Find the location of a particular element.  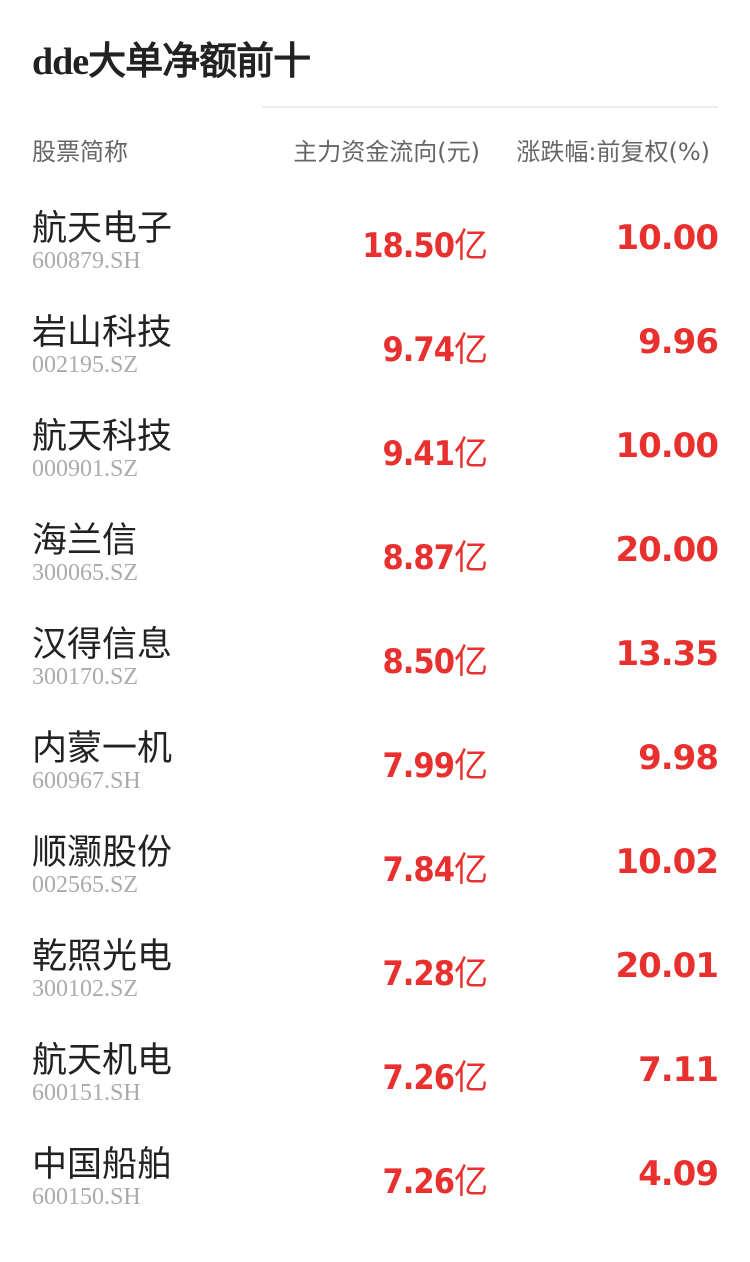

flow-value: 7.84 is located at coordinates (418, 870).